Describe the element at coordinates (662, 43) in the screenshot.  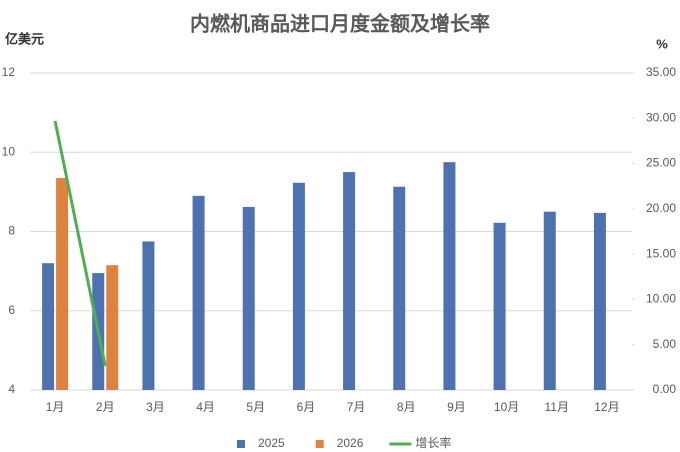
I see `y2-axis-title: %` at that location.